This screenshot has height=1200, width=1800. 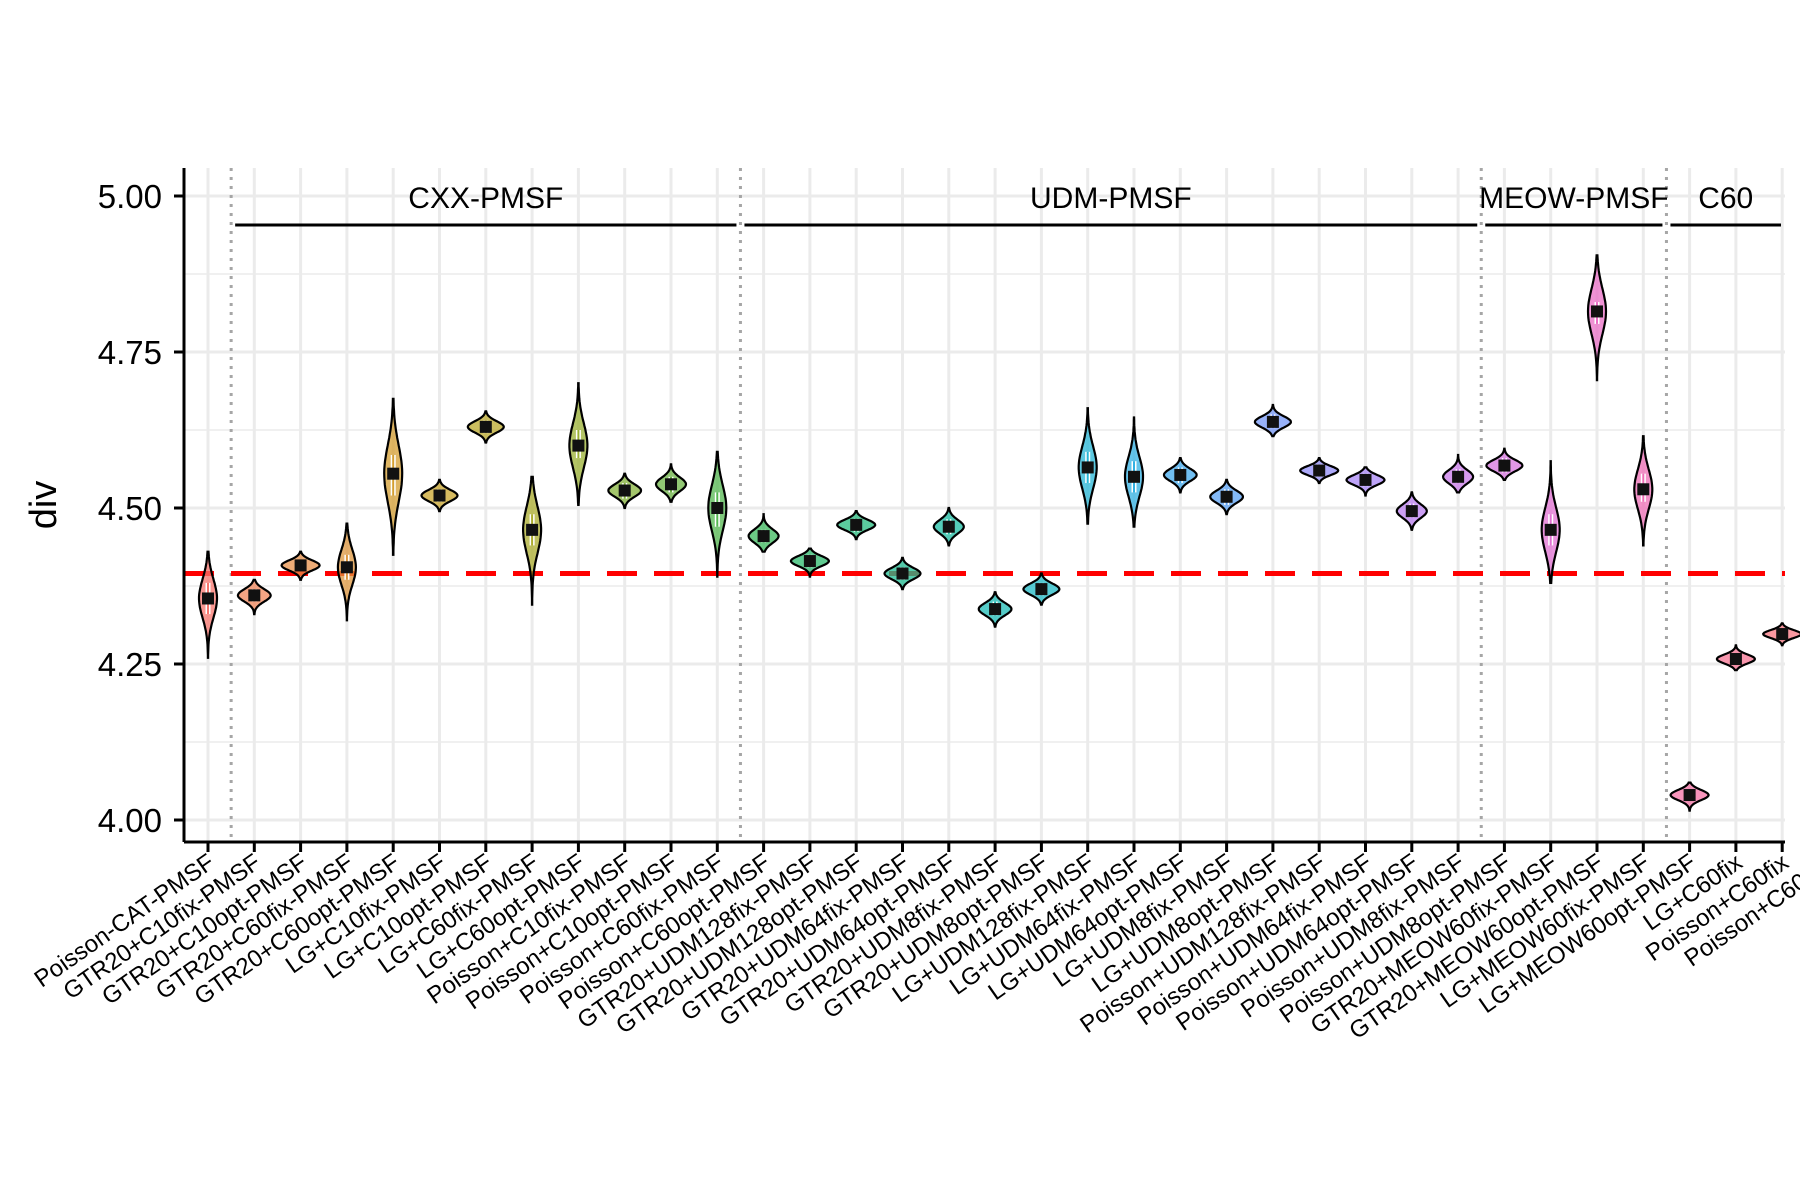 I want to click on group-annotations: CXX-PMSF UDM-PMSF MEOW-PMSF C60, so click(x=1008, y=204).